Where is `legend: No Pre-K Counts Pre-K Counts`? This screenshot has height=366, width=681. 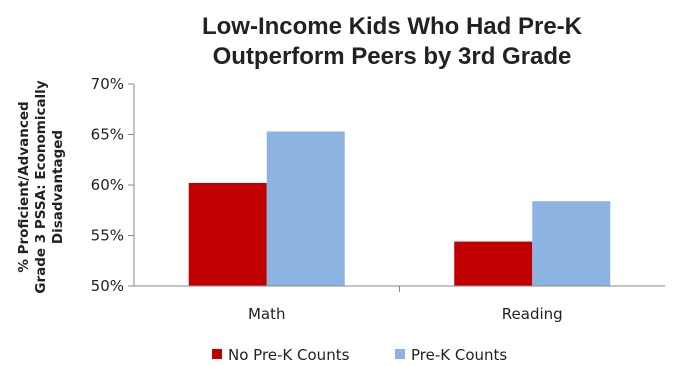
legend: No Pre-K Counts Pre-K Counts is located at coordinates (359, 355).